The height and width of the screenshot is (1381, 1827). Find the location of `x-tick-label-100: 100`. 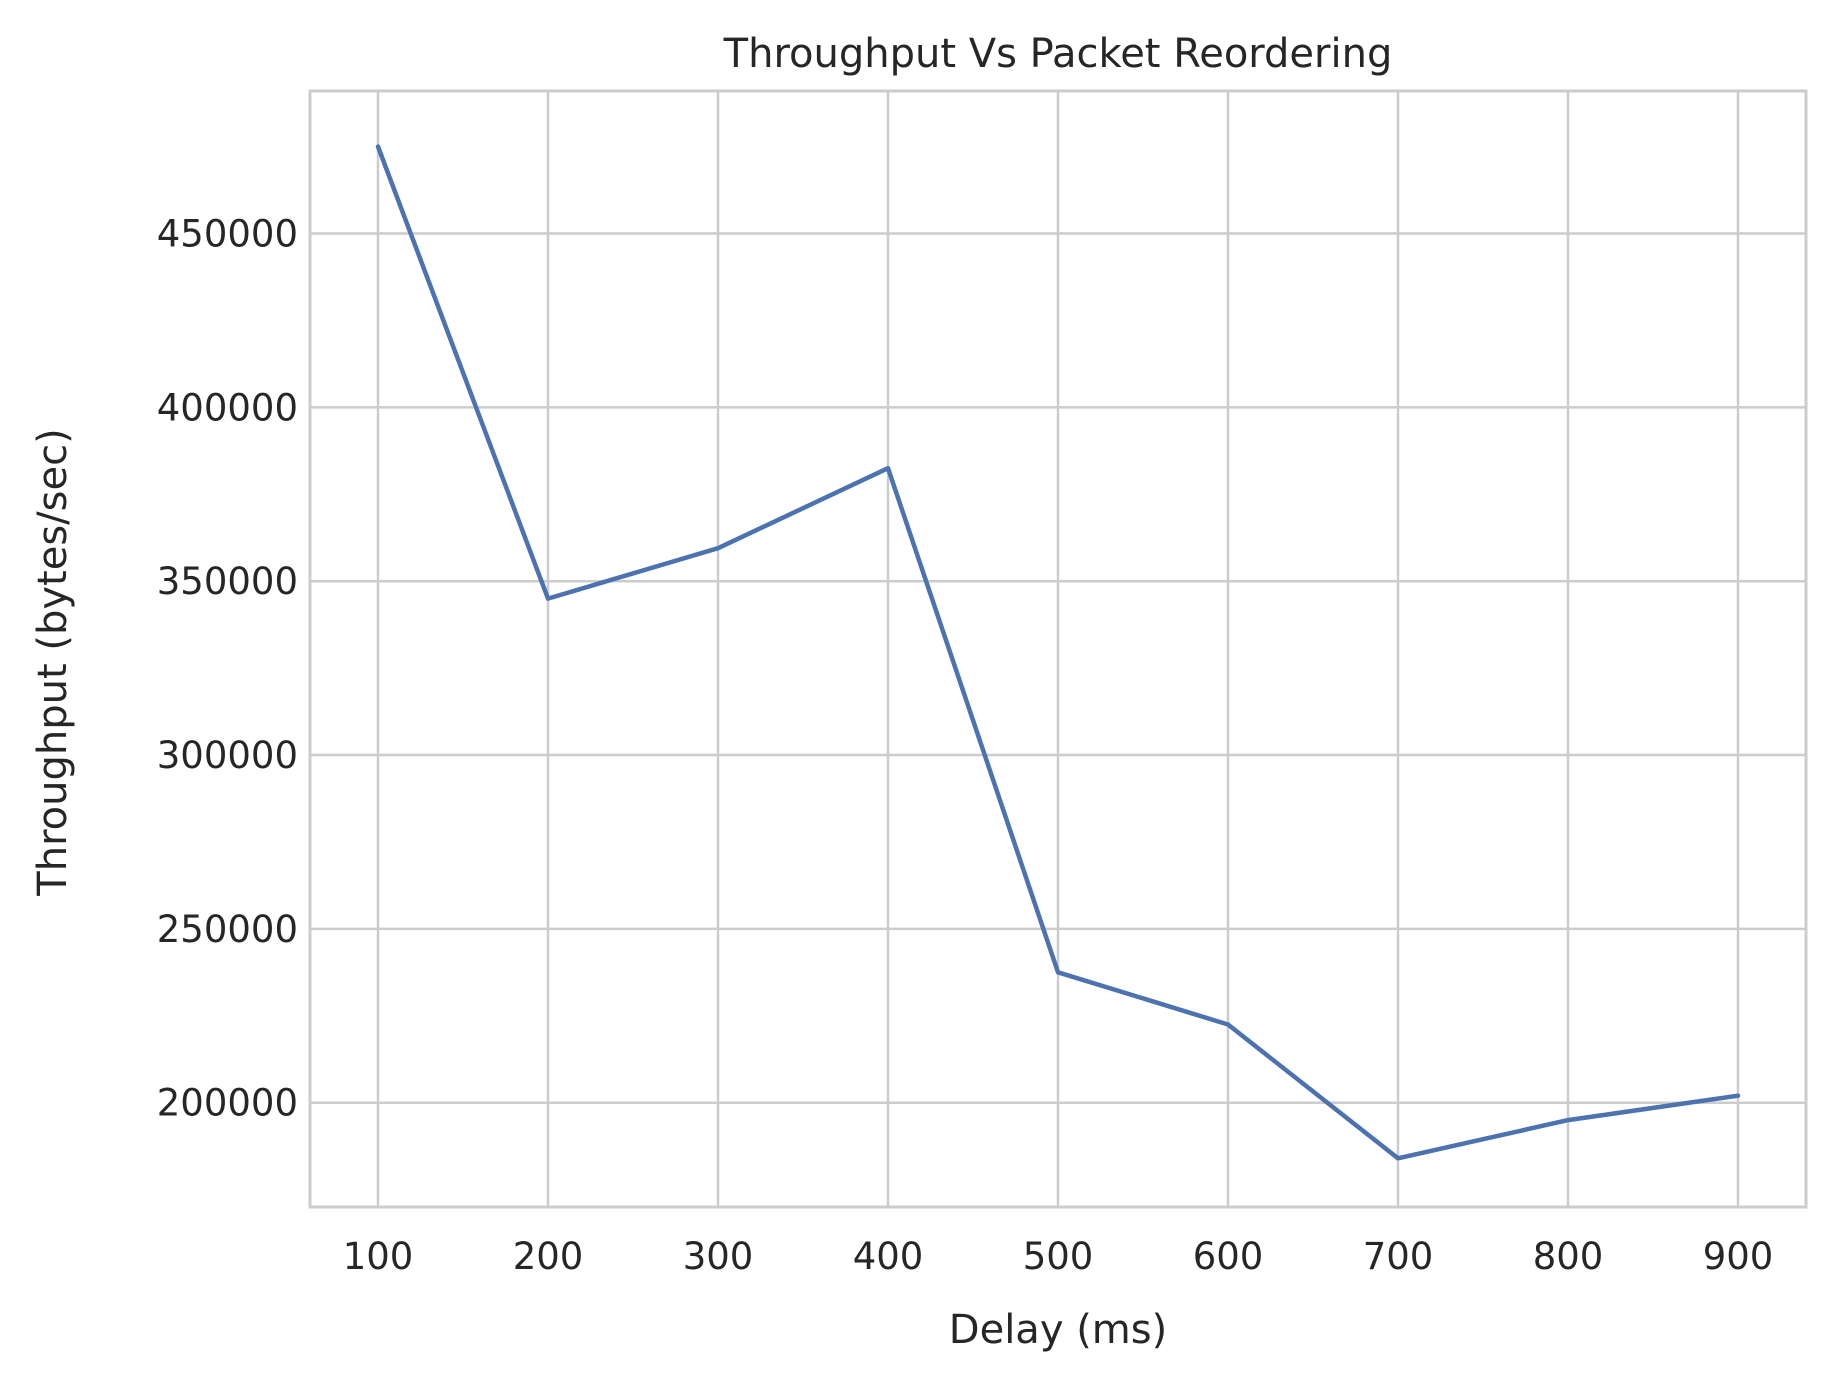

x-tick-label-100: 100 is located at coordinates (378, 1256).